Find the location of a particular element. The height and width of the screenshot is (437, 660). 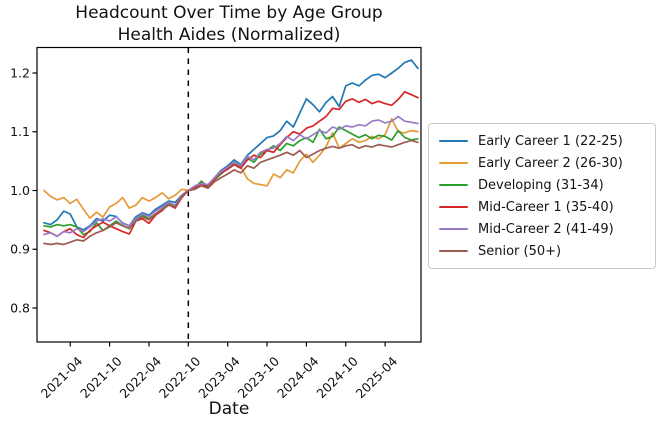

legend-item-developing-31-34: Developing (31-34) is located at coordinates (547, 185).